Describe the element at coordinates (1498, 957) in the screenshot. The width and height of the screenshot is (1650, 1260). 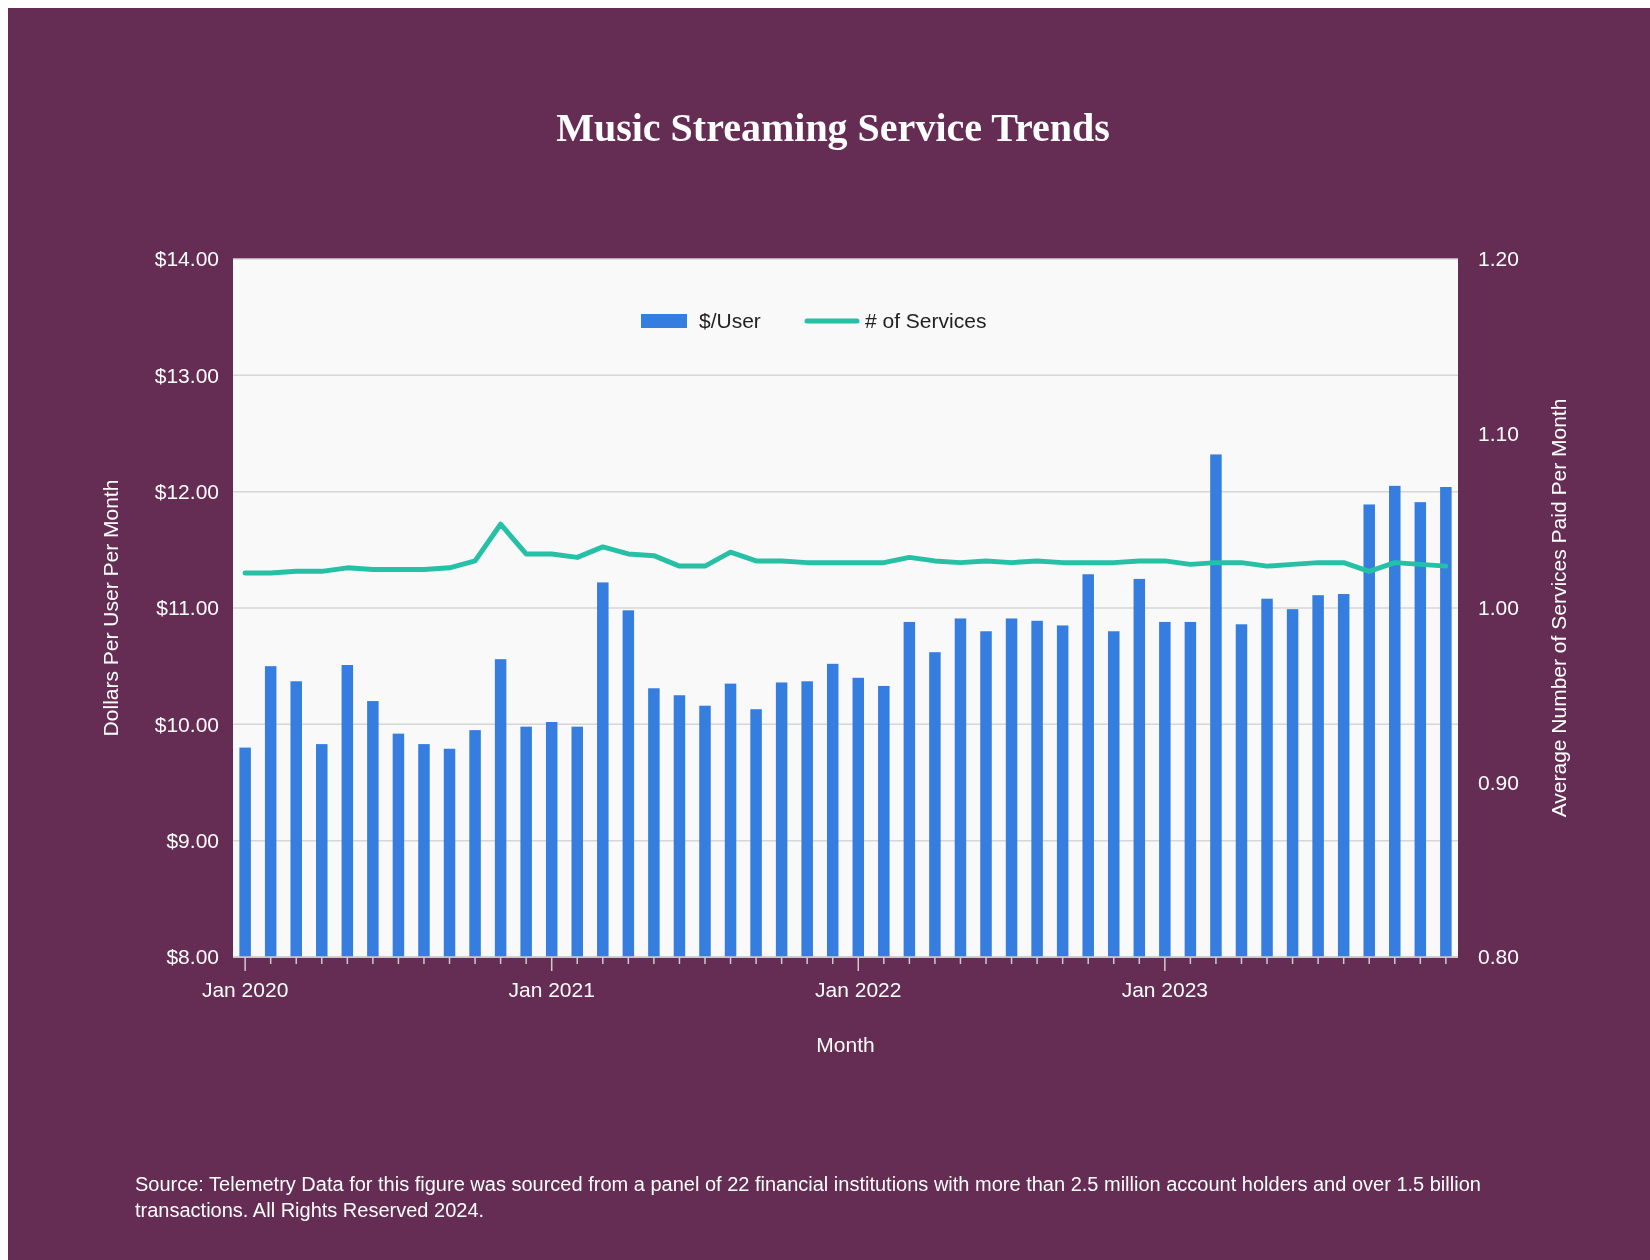
I see `y2-tick-label: 0.80` at that location.